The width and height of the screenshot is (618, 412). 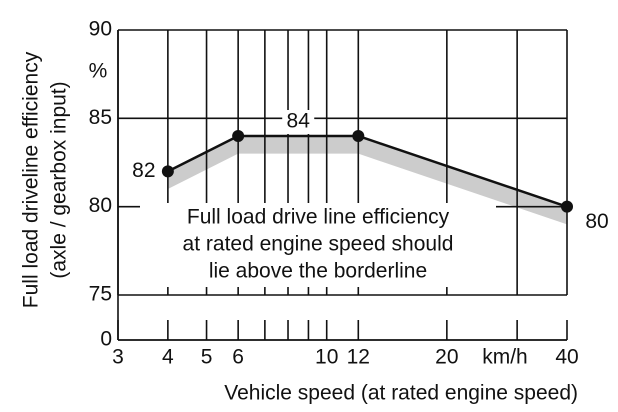 I want to click on data-label: 84, so click(x=299, y=121).